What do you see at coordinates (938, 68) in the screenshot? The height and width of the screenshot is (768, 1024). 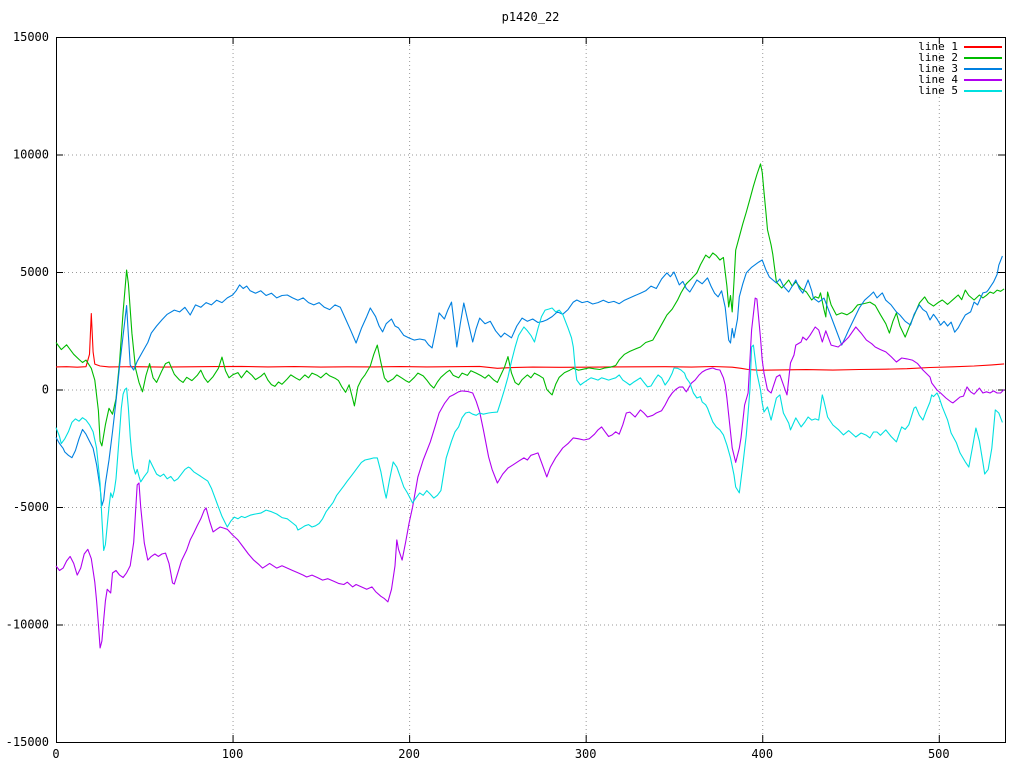 I see `legend-label: line 3` at bounding box center [938, 68].